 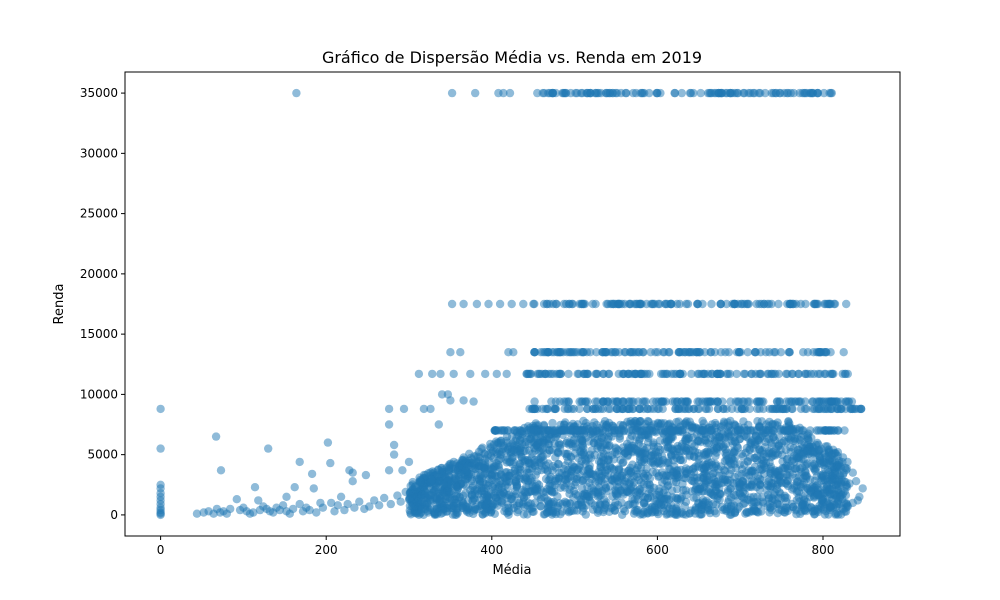 I want to click on x-tick-label: 800, so click(x=823, y=550).